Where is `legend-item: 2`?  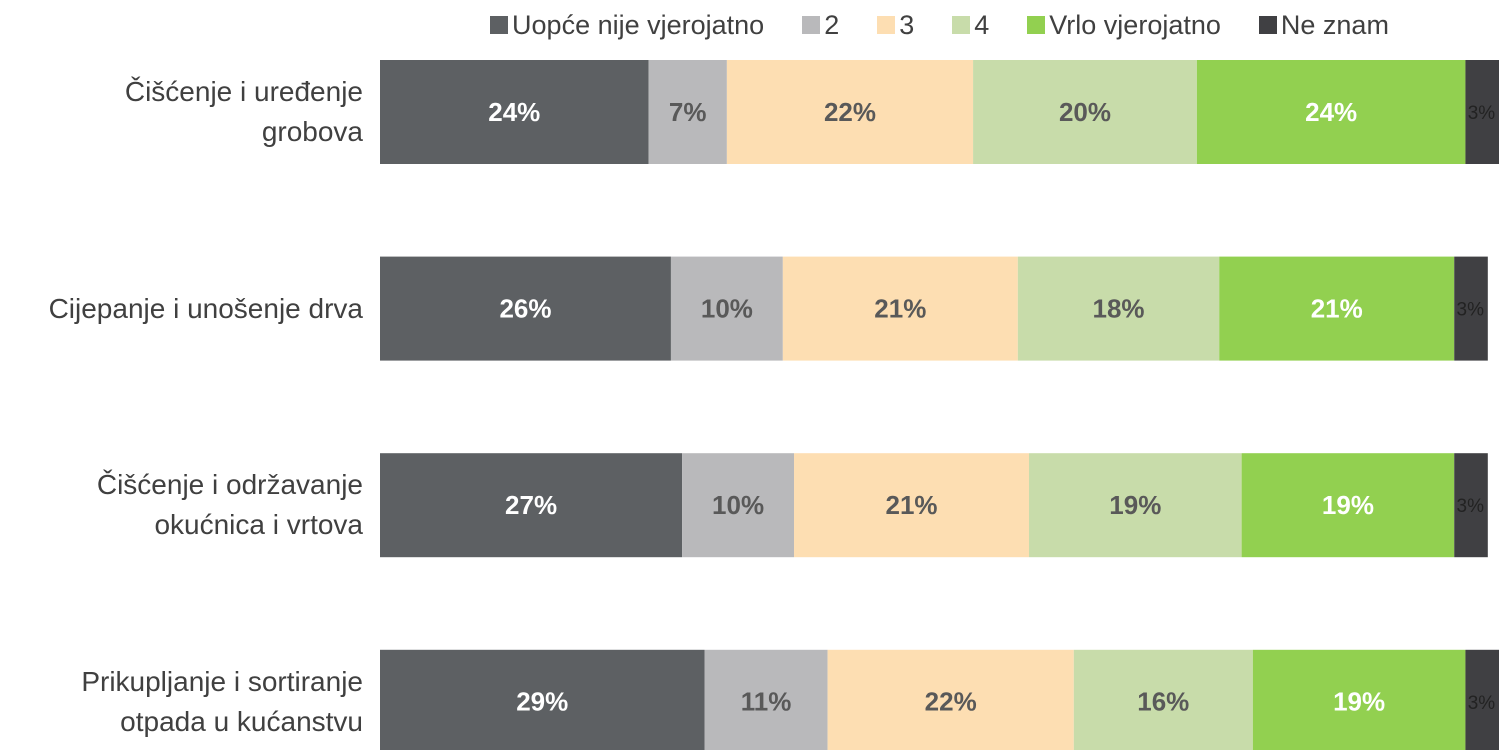
legend-item: 2 is located at coordinates (820, 25).